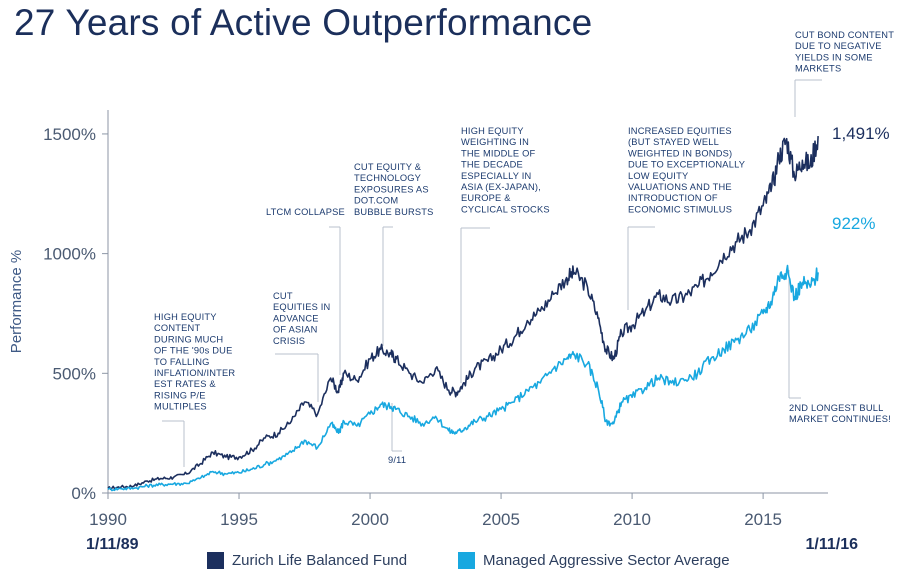 The height and width of the screenshot is (585, 900). I want to click on annotation-text-line: ADVANCE, so click(296, 318).